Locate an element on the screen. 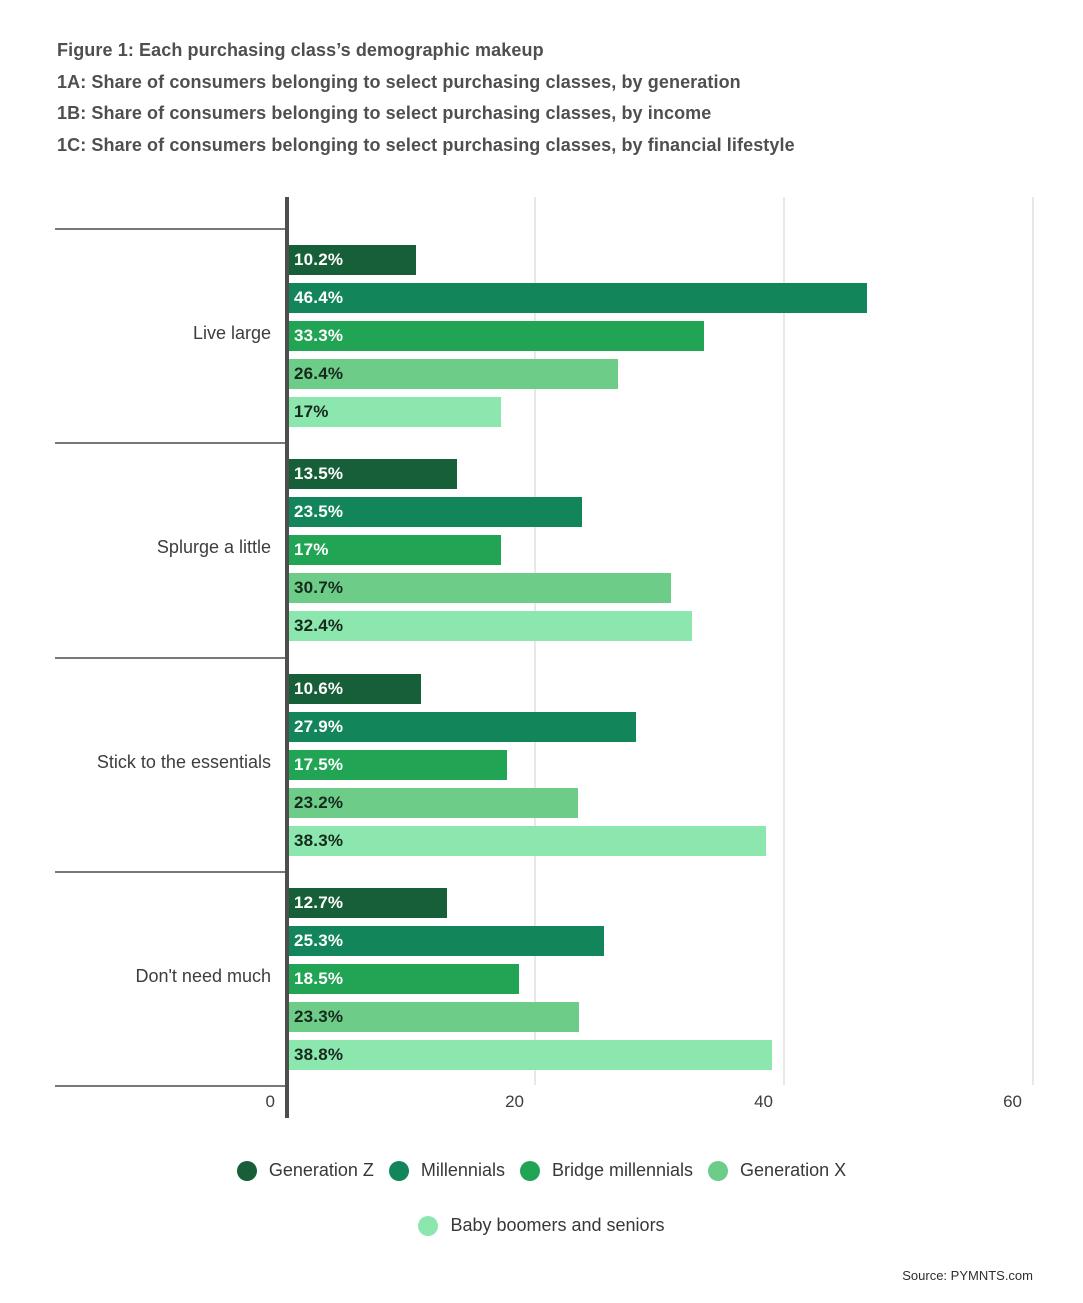 This screenshot has height=1303, width=1083. legend-item-generation-x: Generation X is located at coordinates (777, 1170).